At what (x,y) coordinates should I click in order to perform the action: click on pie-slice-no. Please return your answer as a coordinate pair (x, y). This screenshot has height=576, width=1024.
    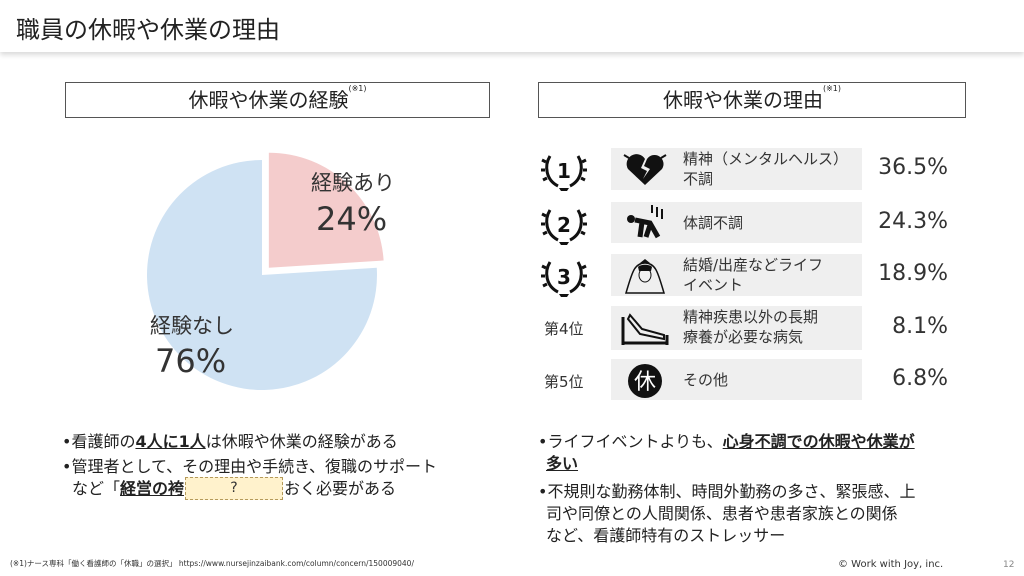
    Looking at the image, I should click on (261, 275).